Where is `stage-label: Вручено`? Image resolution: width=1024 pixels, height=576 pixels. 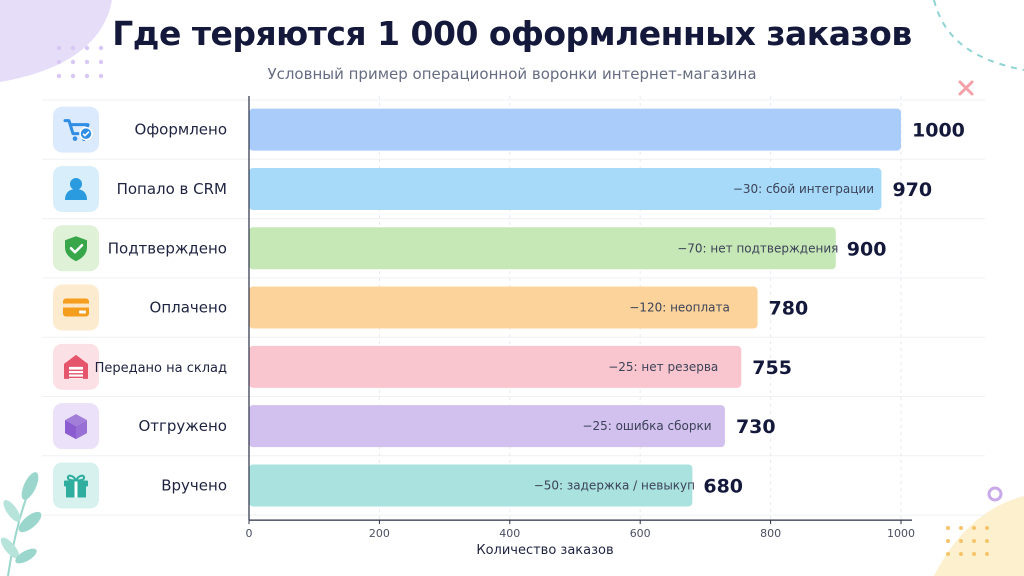 stage-label: Вручено is located at coordinates (194, 485).